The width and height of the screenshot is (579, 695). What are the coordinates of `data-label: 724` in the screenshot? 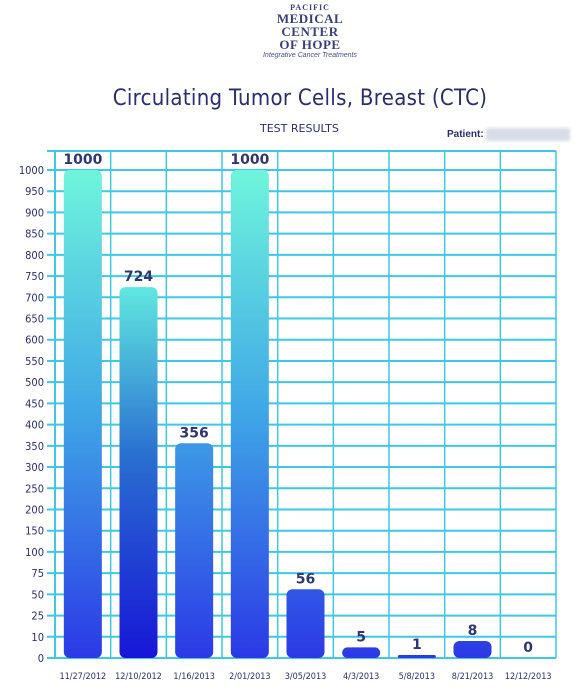 It's located at (138, 277).